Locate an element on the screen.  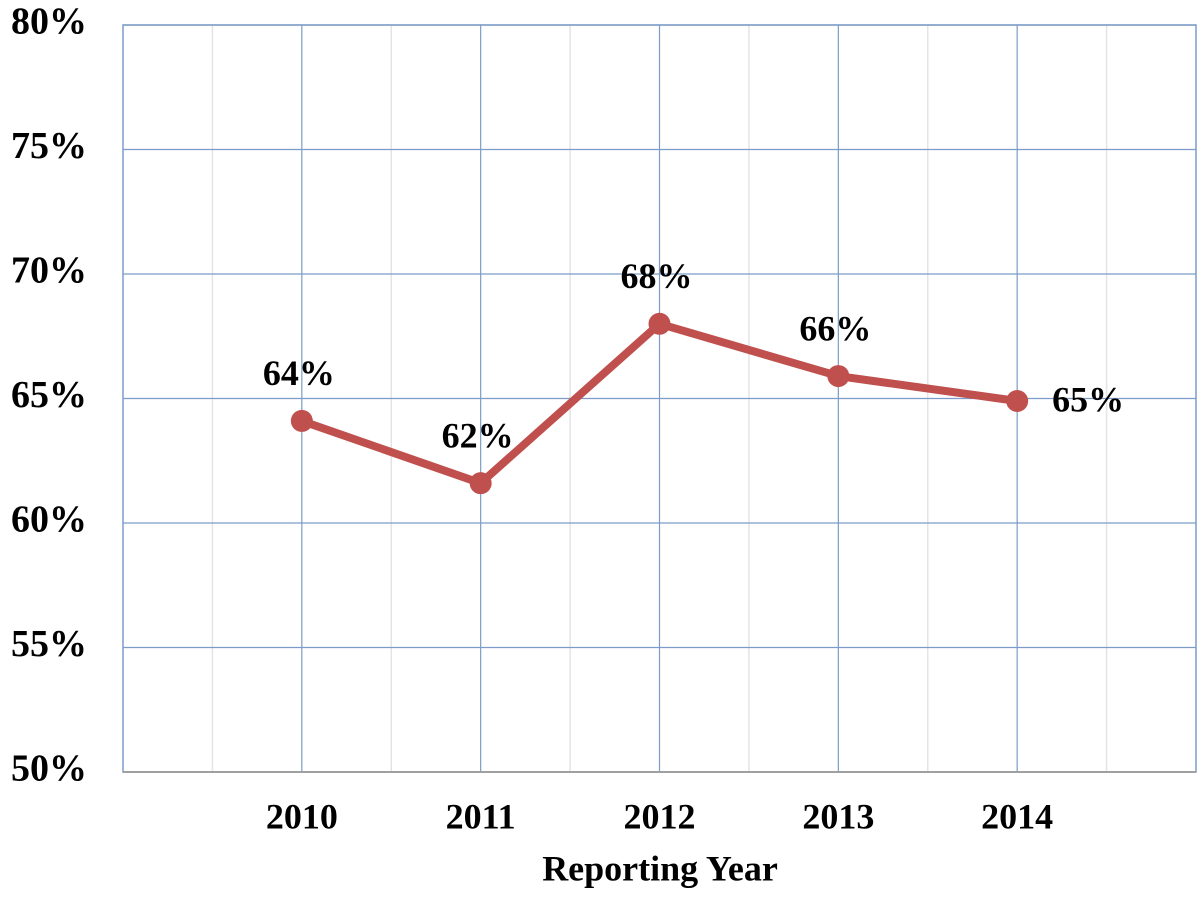
y-tick-label: 65% is located at coordinates (49, 395).